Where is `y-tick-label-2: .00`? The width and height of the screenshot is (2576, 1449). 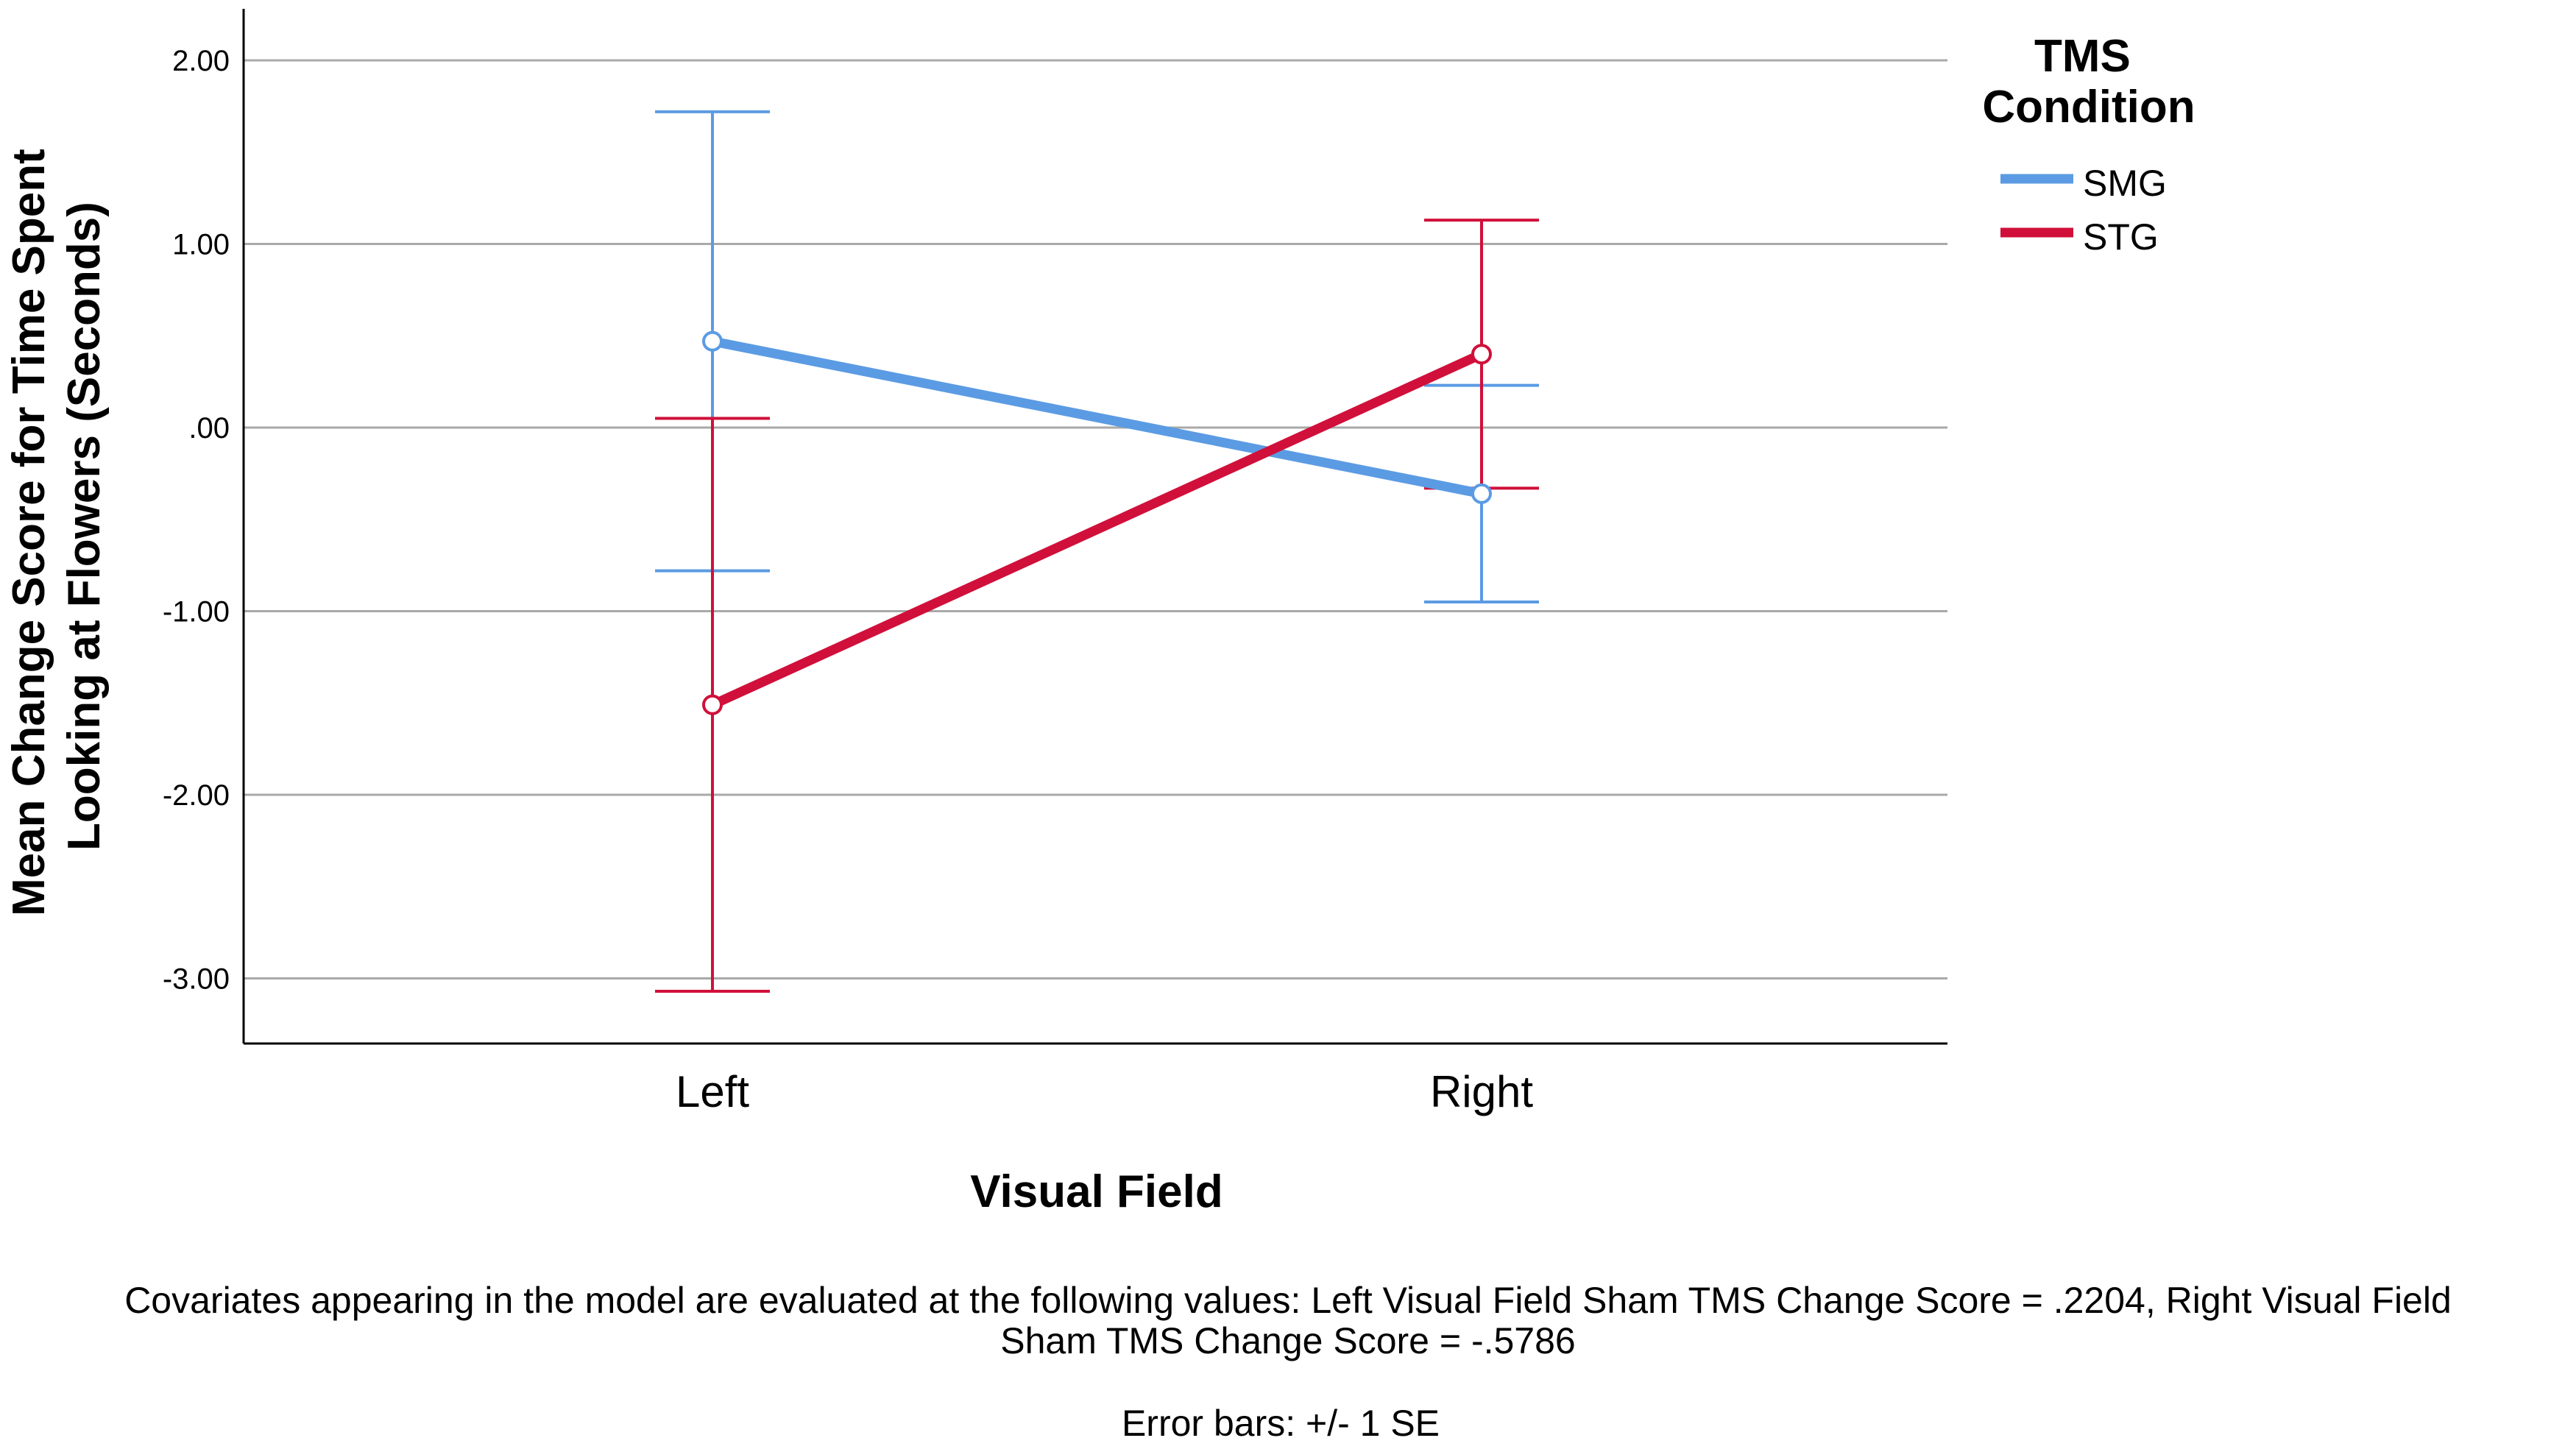
y-tick-label-2: .00 is located at coordinates (209, 428).